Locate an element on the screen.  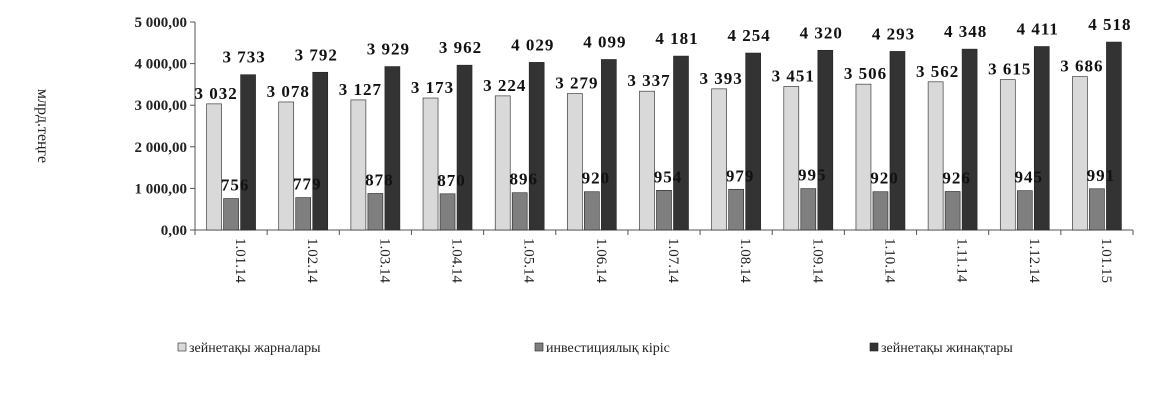
legend-label: зейнетақы жинақтары is located at coordinates (947, 348).